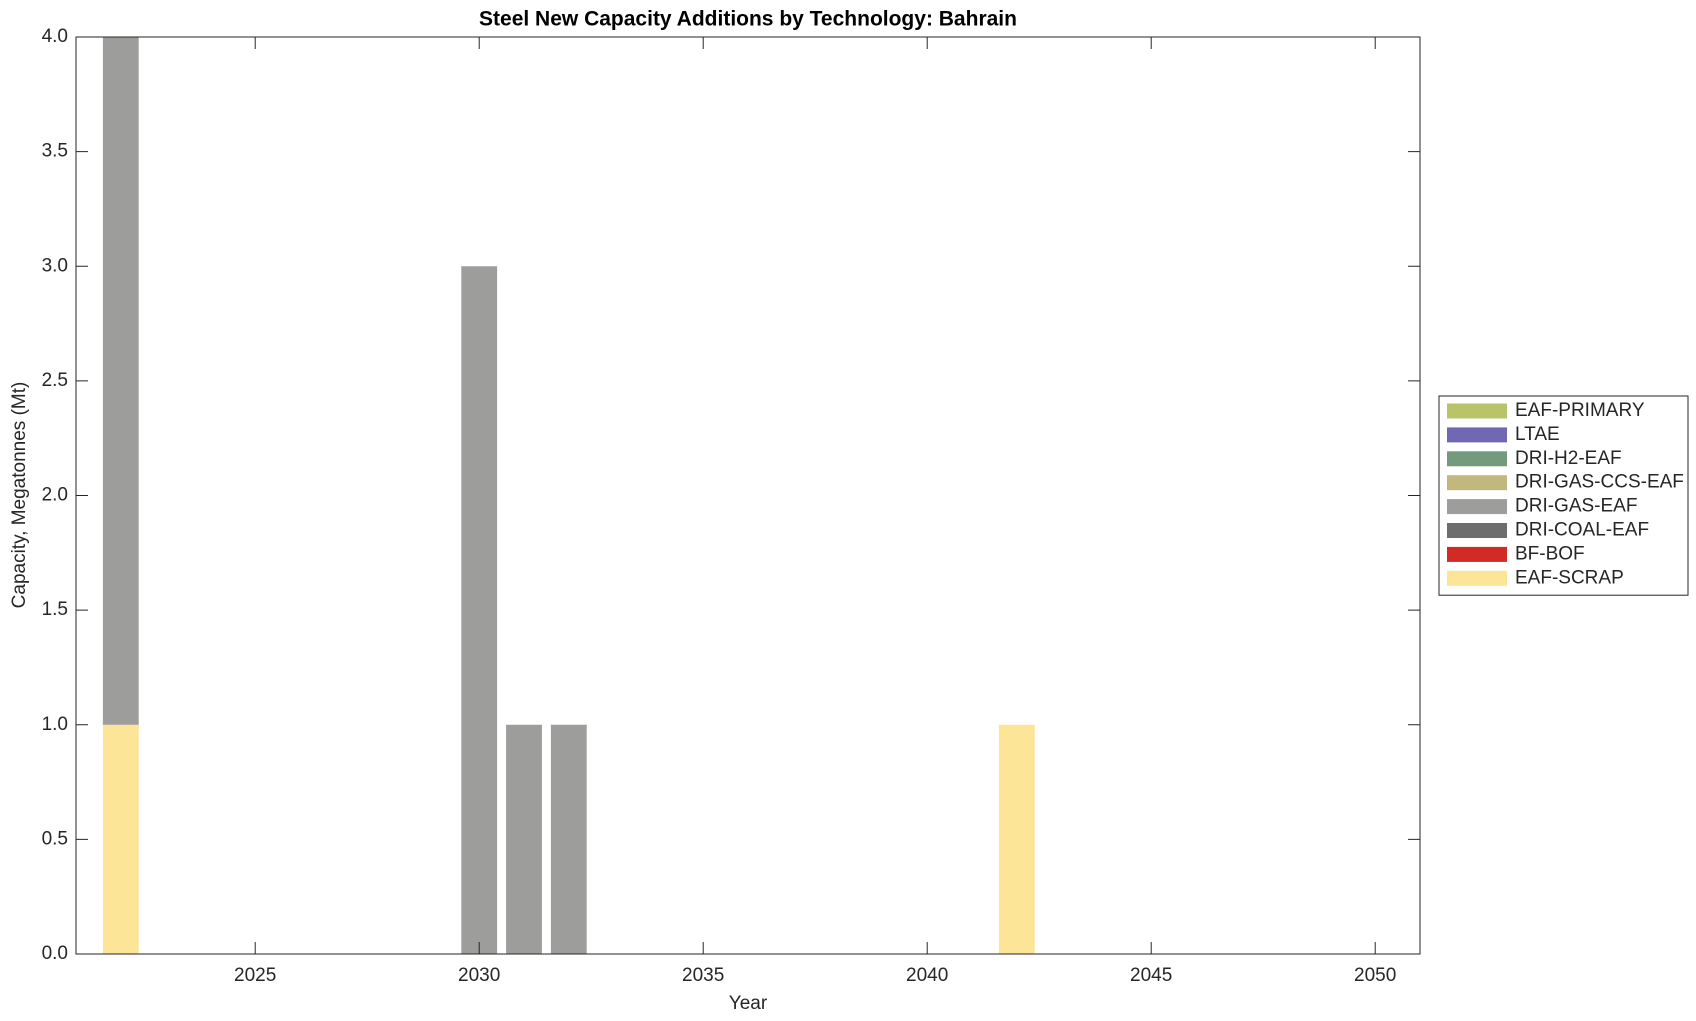 Image resolution: width=1696 pixels, height=1021 pixels. What do you see at coordinates (1599, 482) in the screenshot?
I see `legend-label: DRI-GAS-CCS-EAF` at bounding box center [1599, 482].